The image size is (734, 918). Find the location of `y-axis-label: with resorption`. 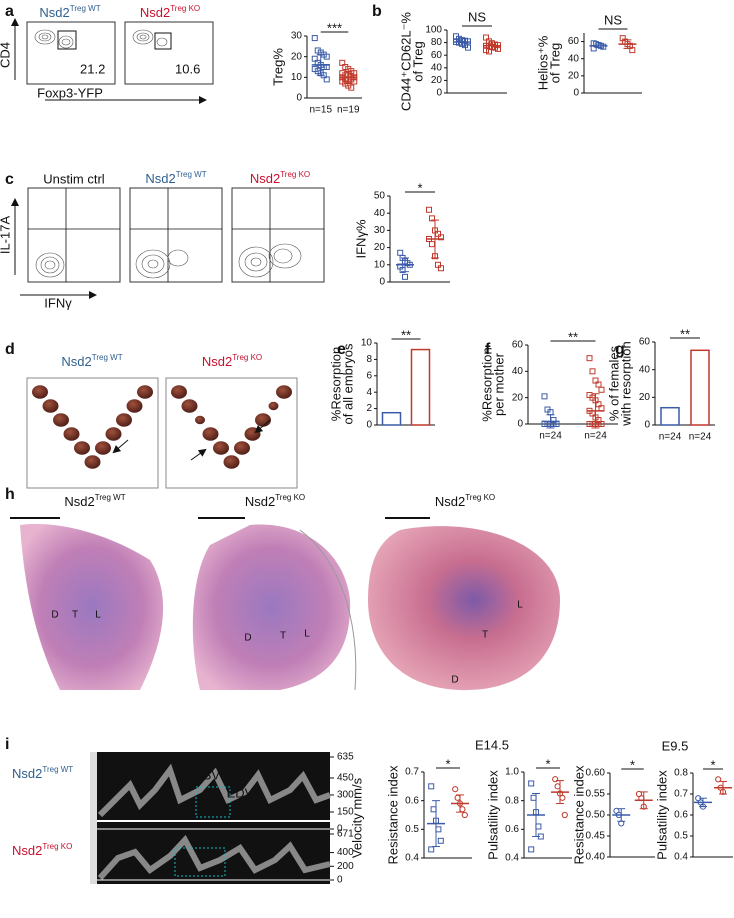

y-axis-label: with resorption is located at coordinates (625, 384).